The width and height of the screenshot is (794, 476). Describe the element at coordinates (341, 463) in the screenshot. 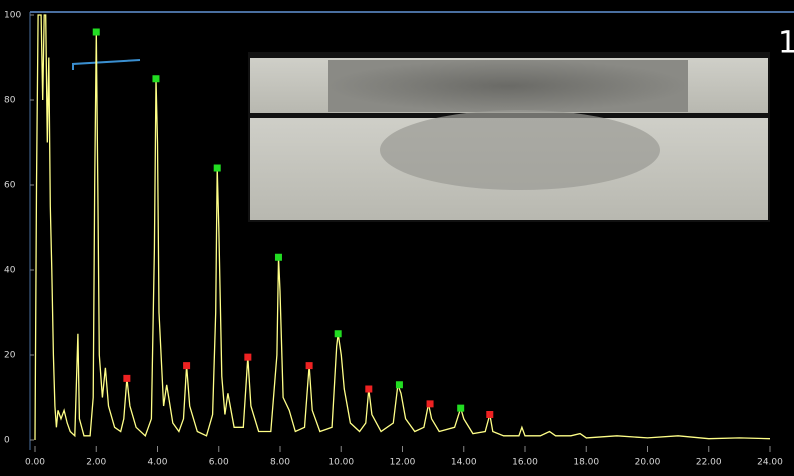

I see `x-tick-label: 10.00` at that location.